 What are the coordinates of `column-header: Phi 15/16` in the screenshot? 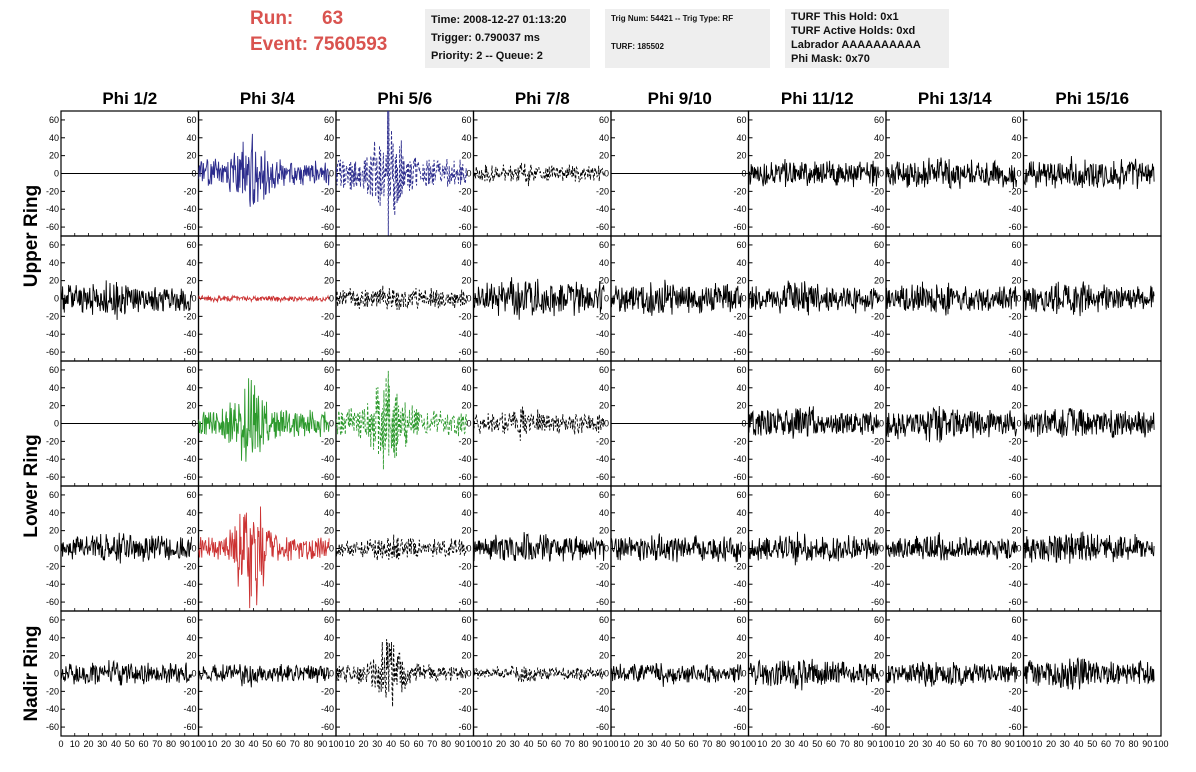 It's located at (1092, 98).